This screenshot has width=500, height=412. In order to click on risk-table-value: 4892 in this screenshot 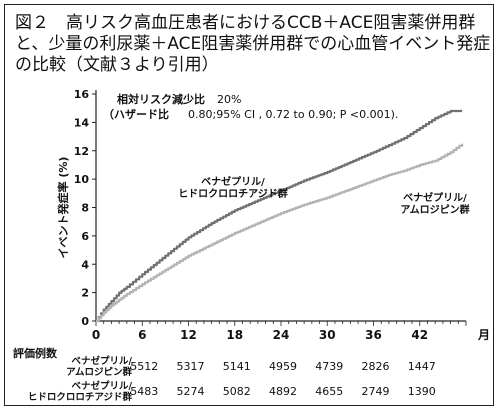, I will do `click(283, 391)`.